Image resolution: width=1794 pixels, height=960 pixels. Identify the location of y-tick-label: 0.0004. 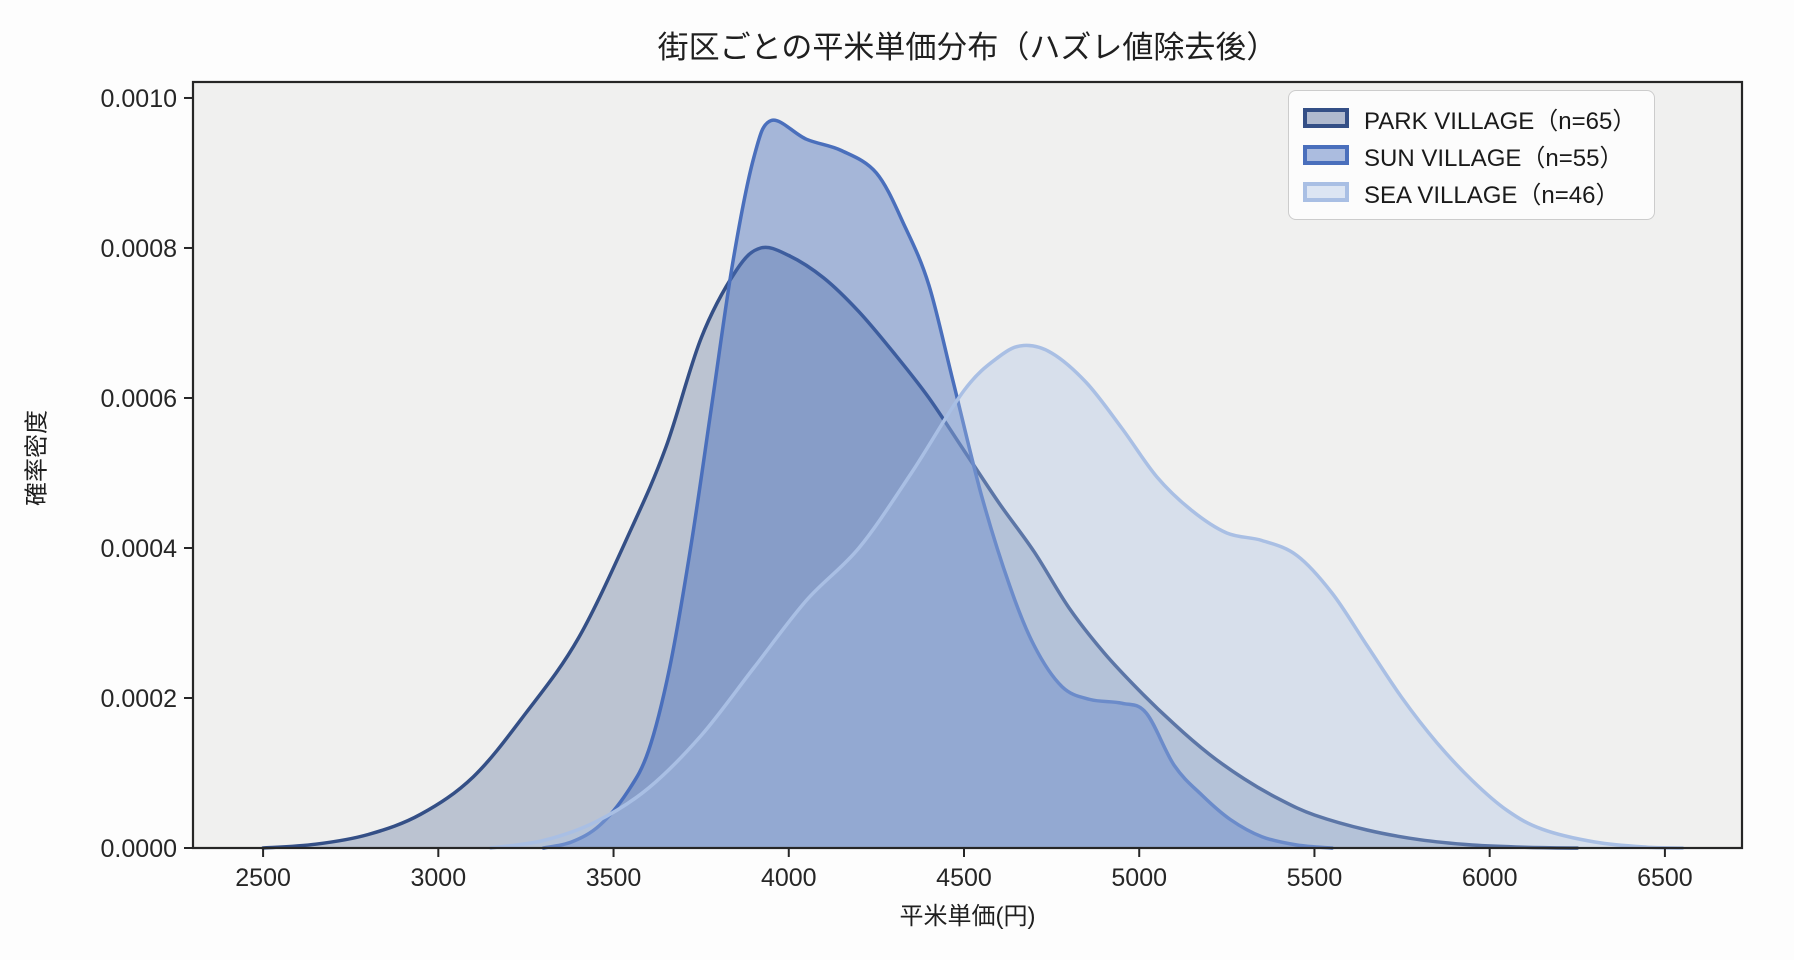
(139, 549).